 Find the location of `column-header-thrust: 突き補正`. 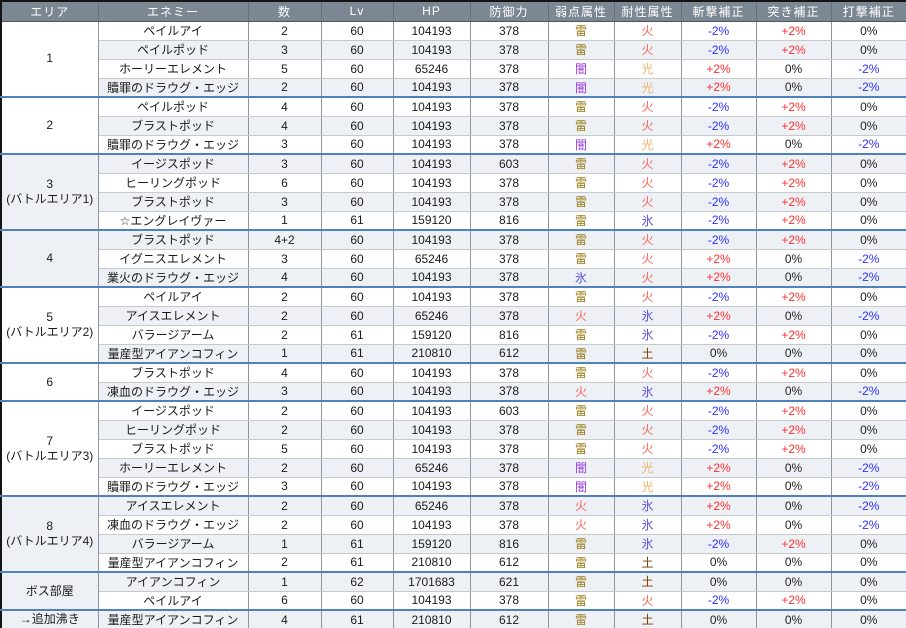

column-header-thrust: 突き補正 is located at coordinates (793, 11).